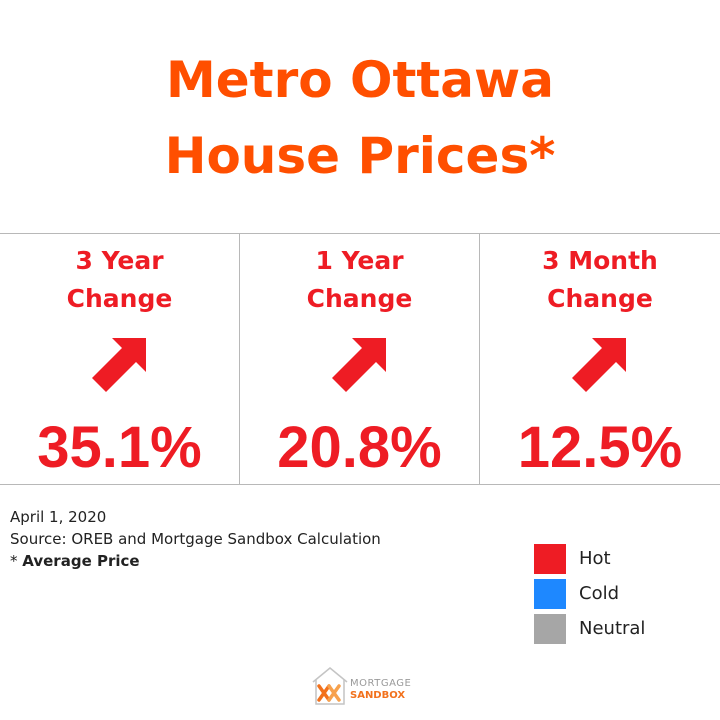 The width and height of the screenshot is (720, 720). I want to click on legend-swatch-neutral, so click(550, 629).